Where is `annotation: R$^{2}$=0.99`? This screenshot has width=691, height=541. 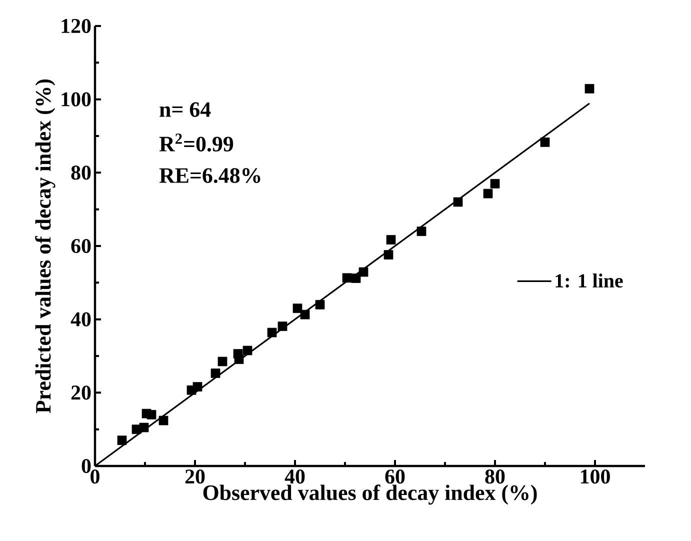 annotation: R$^{2}$=0.99 is located at coordinates (196, 143).